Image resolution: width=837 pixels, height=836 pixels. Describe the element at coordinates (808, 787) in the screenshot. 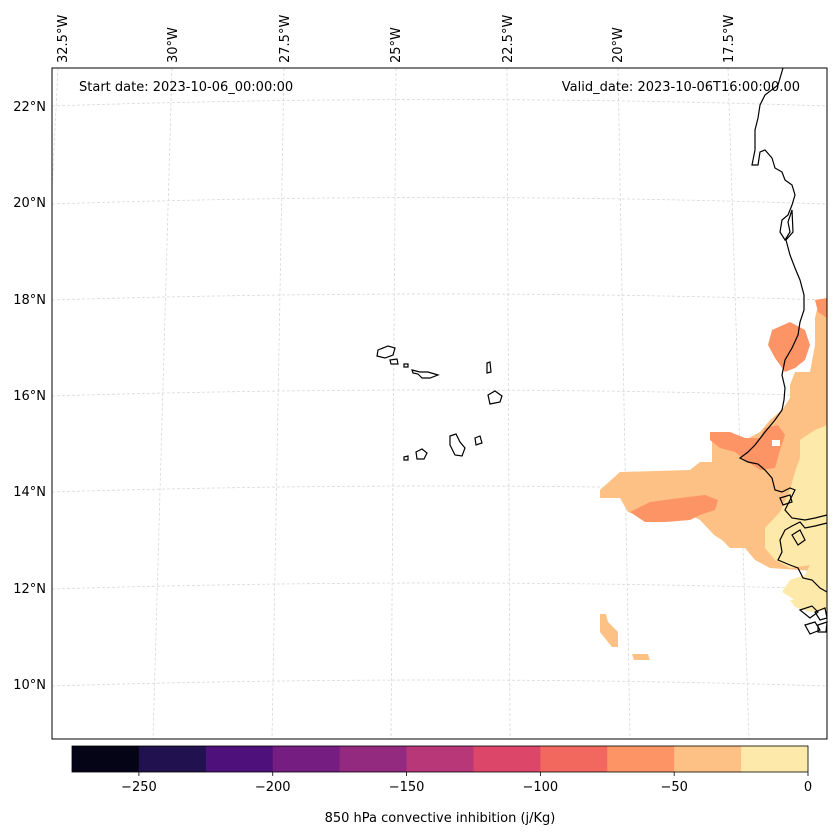

I see `colorbar-tick-label: 0` at that location.